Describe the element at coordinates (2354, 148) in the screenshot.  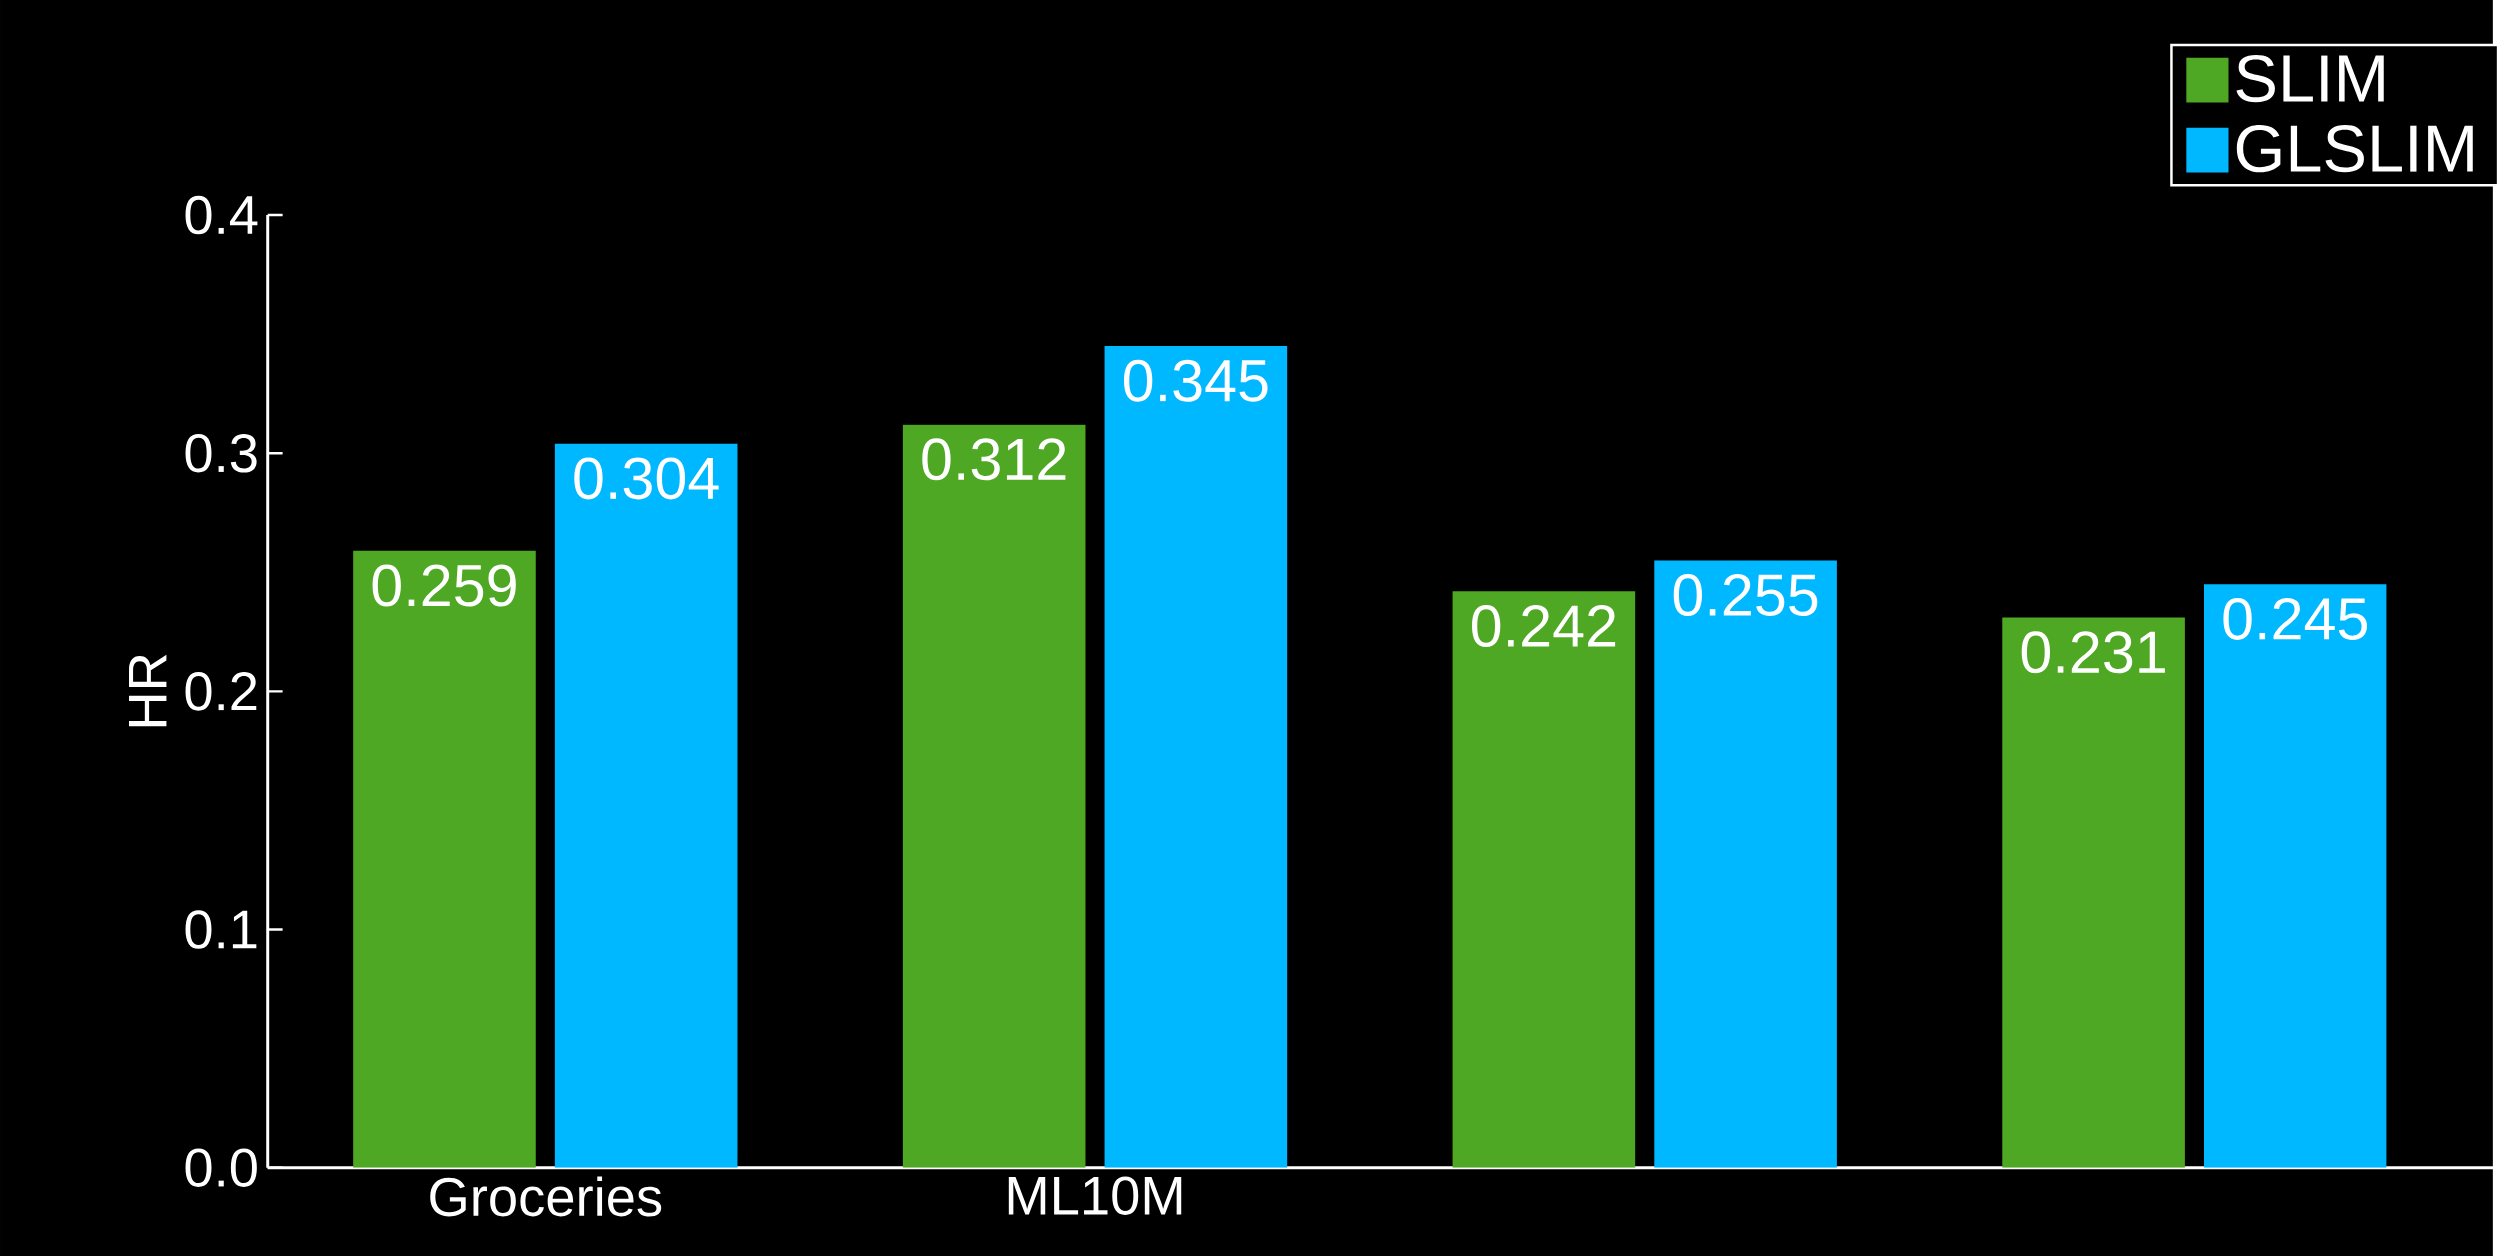
I see `legend-label: GLSLIM` at that location.